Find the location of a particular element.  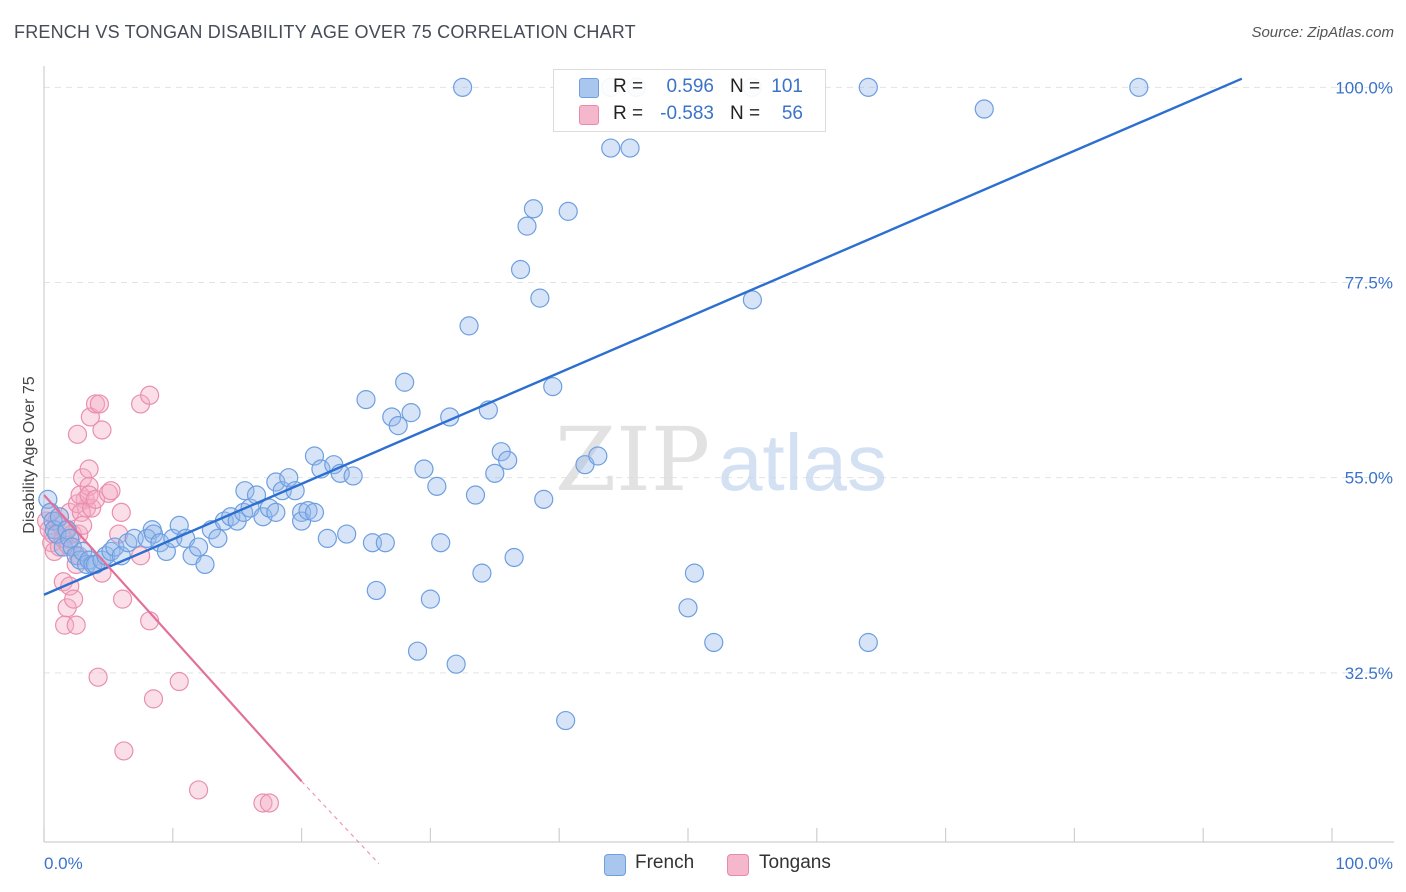

tongan-r-value: -0.583 is located at coordinates (687, 113).